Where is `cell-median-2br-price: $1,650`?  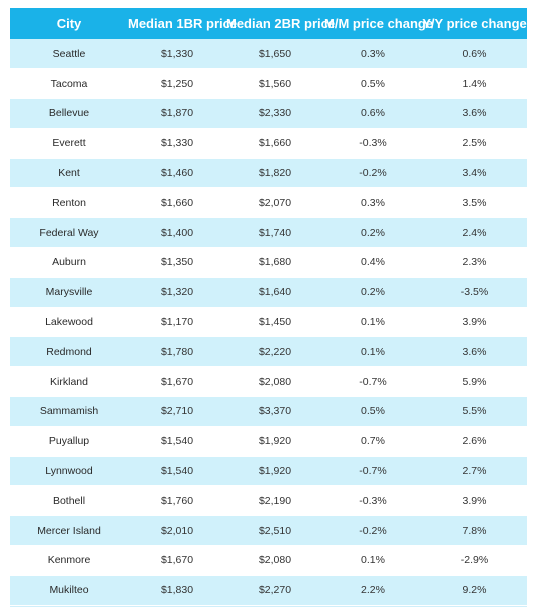
cell-median-2br-price: $1,650 is located at coordinates (275, 53).